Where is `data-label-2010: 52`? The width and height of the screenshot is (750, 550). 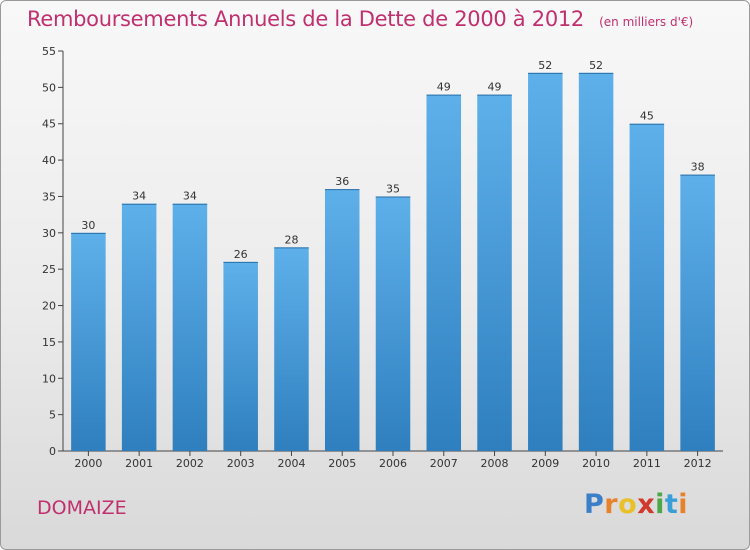
data-label-2010: 52 is located at coordinates (596, 65).